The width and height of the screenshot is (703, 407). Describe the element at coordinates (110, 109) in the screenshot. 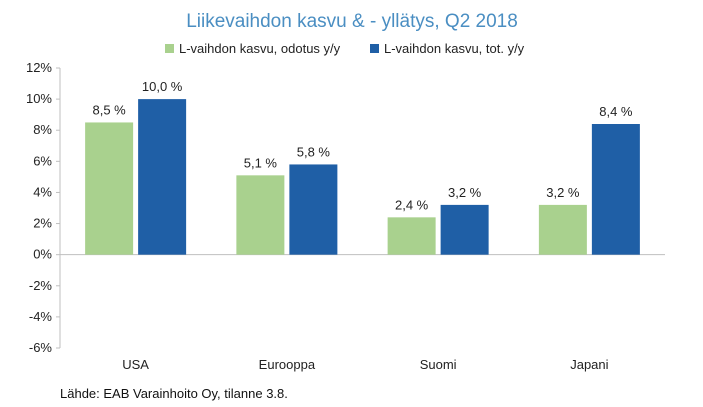

I see `data-label: 8,5 %` at that location.